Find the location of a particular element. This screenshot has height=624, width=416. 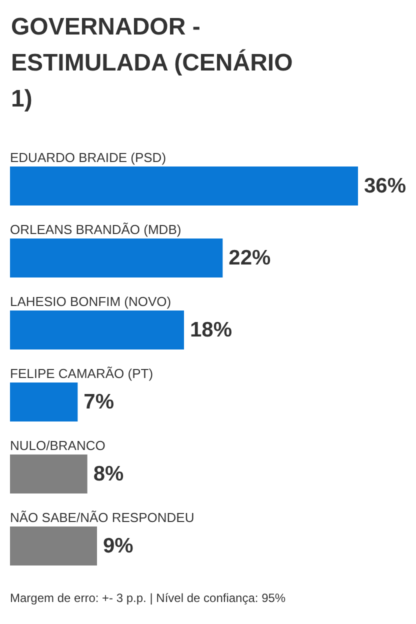

y-tick-label: FELIPE CAMARÃO (PT) is located at coordinates (82, 373).